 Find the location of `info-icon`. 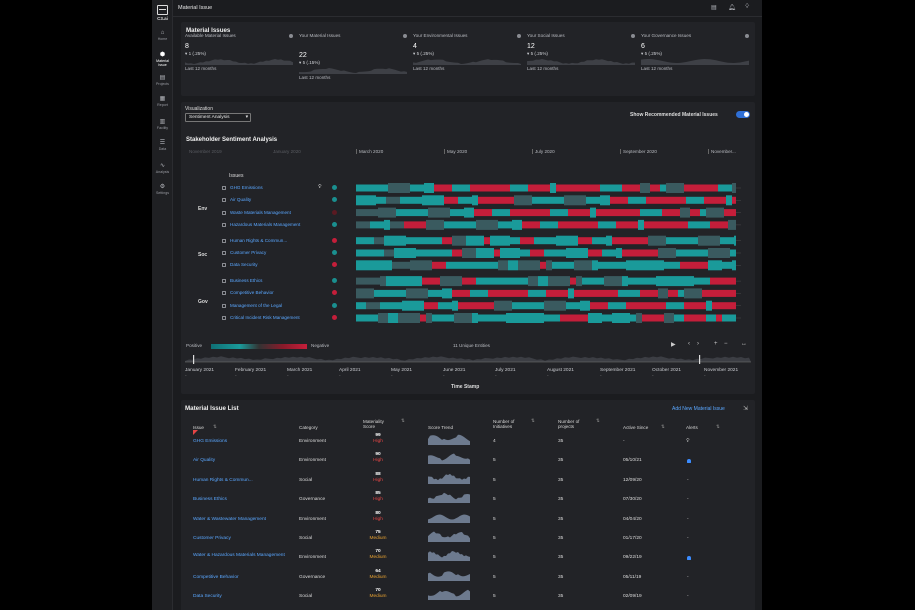

info-icon is located at coordinates (405, 36).